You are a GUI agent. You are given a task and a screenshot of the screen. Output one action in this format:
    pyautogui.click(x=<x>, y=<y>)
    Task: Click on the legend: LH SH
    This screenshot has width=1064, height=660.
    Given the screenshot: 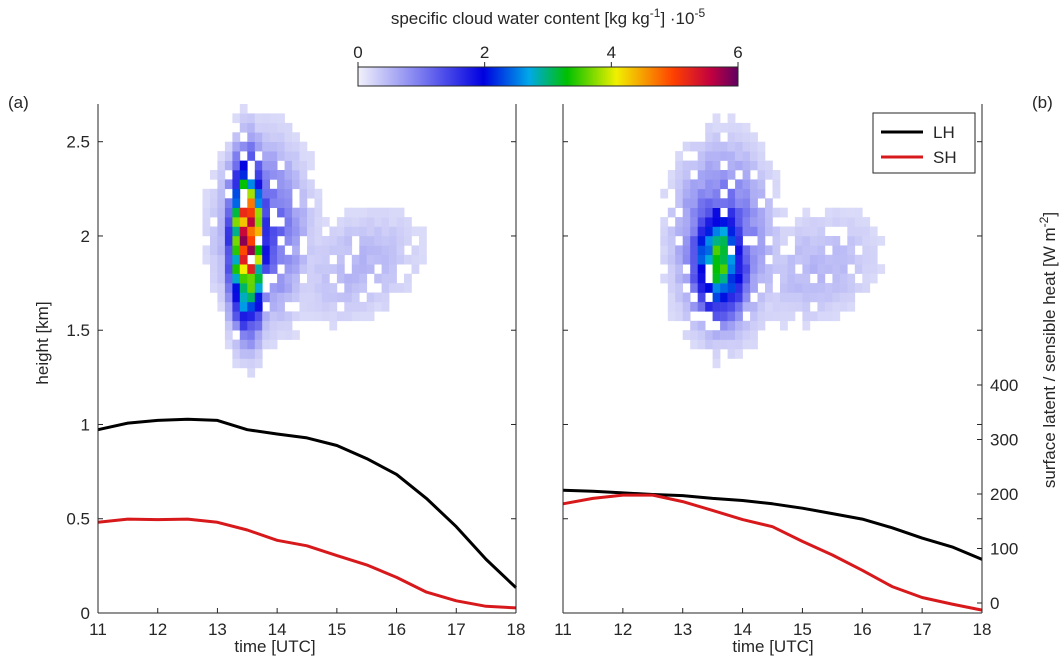 What is the action you would take?
    pyautogui.click(x=924, y=143)
    